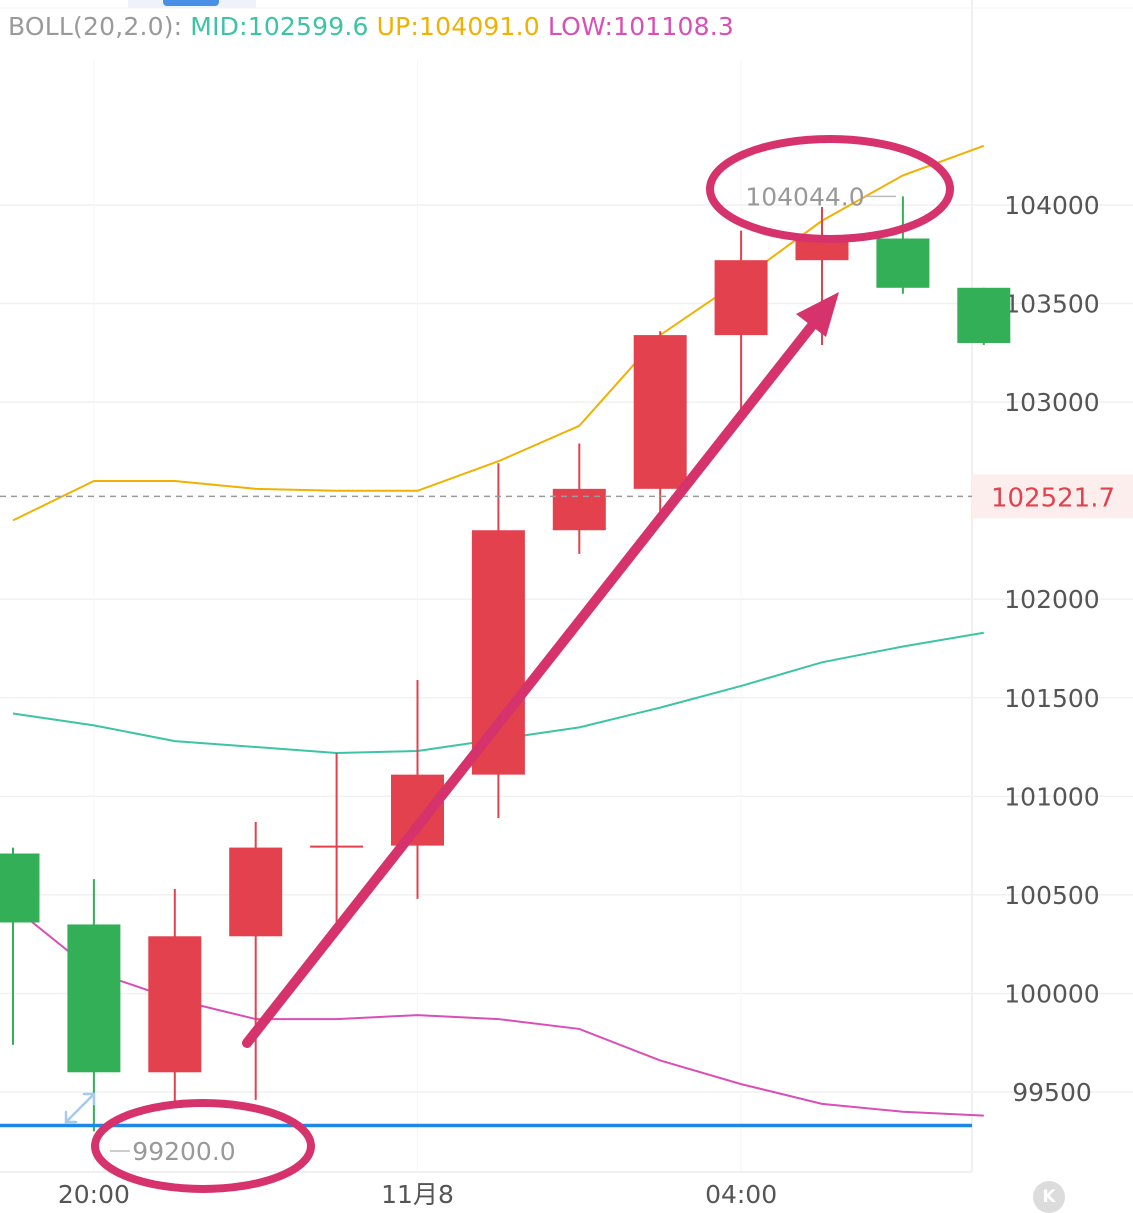 The height and width of the screenshot is (1213, 1133). I want to click on top-tab-indicator, so click(191, 3).